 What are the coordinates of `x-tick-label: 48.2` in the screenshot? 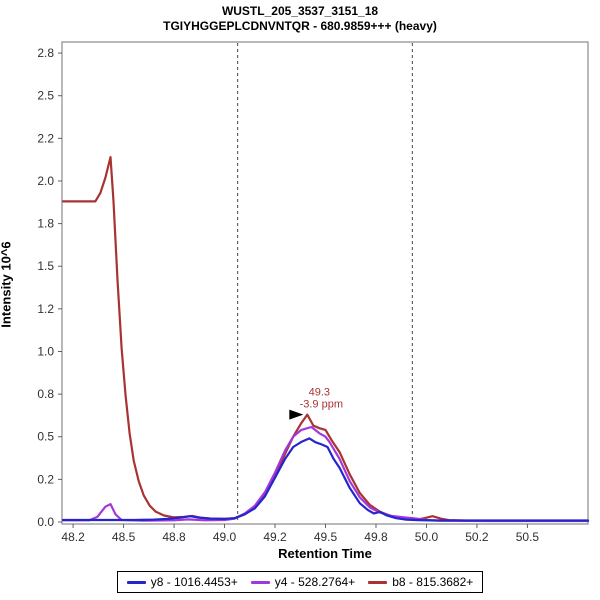 It's located at (73, 537).